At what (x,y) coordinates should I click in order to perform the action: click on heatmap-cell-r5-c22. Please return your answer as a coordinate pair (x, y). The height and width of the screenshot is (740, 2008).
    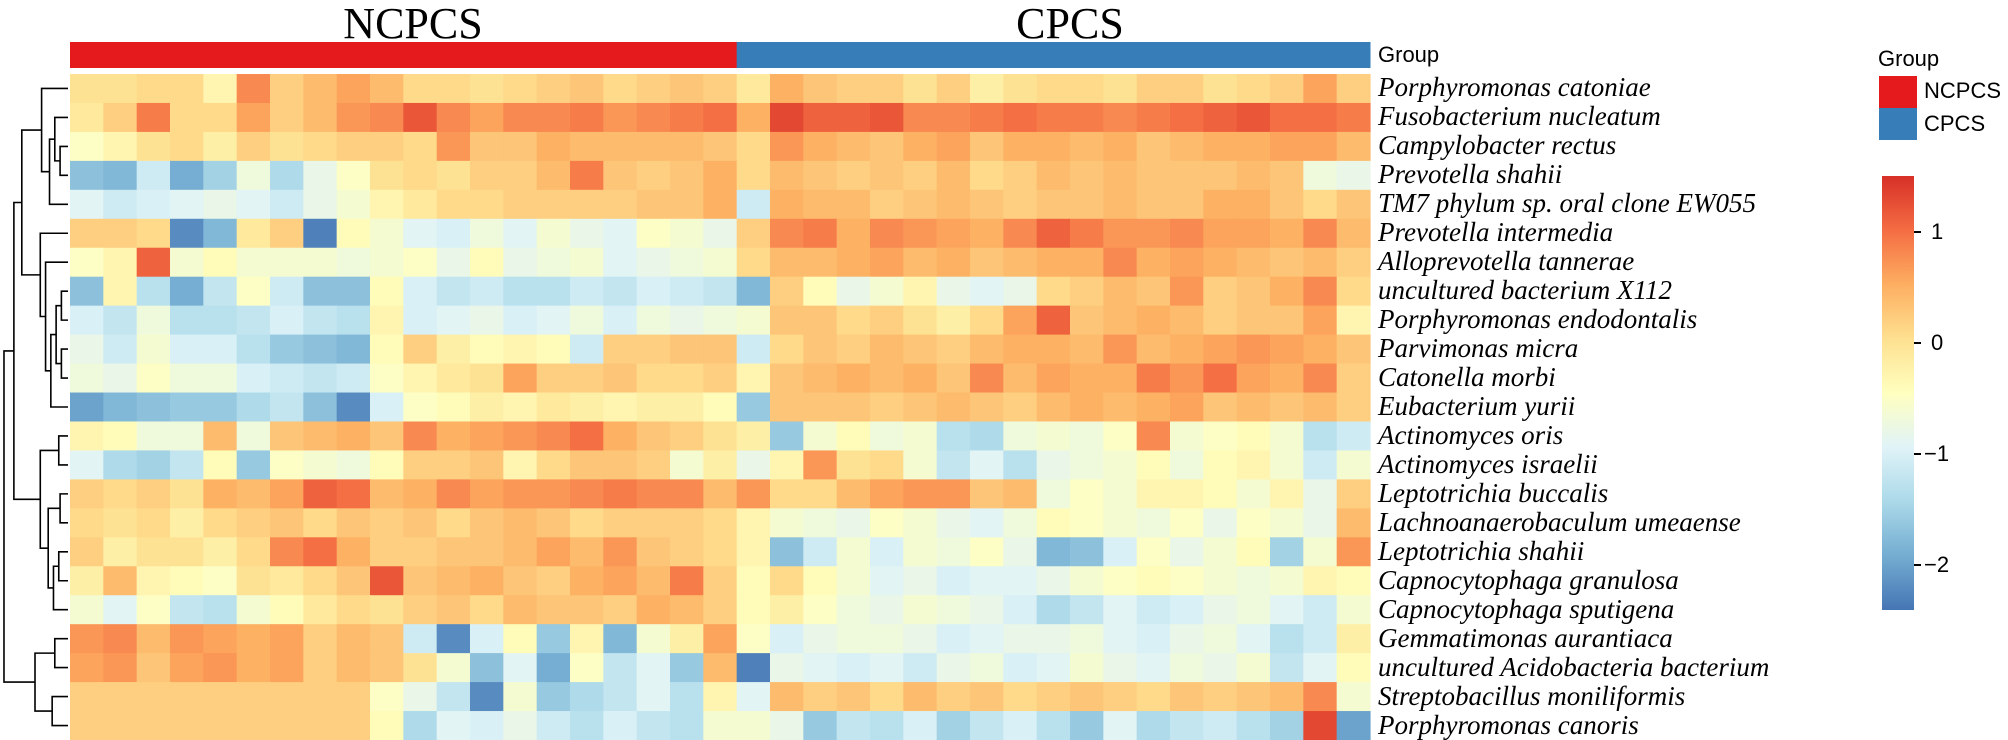
    Looking at the image, I should click on (820, 233).